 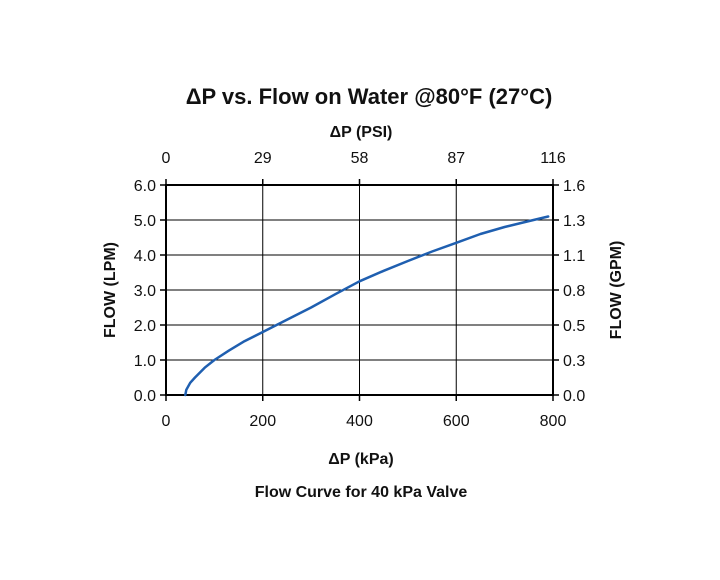 I want to click on x-top-tick-label: 58, so click(x=360, y=158).